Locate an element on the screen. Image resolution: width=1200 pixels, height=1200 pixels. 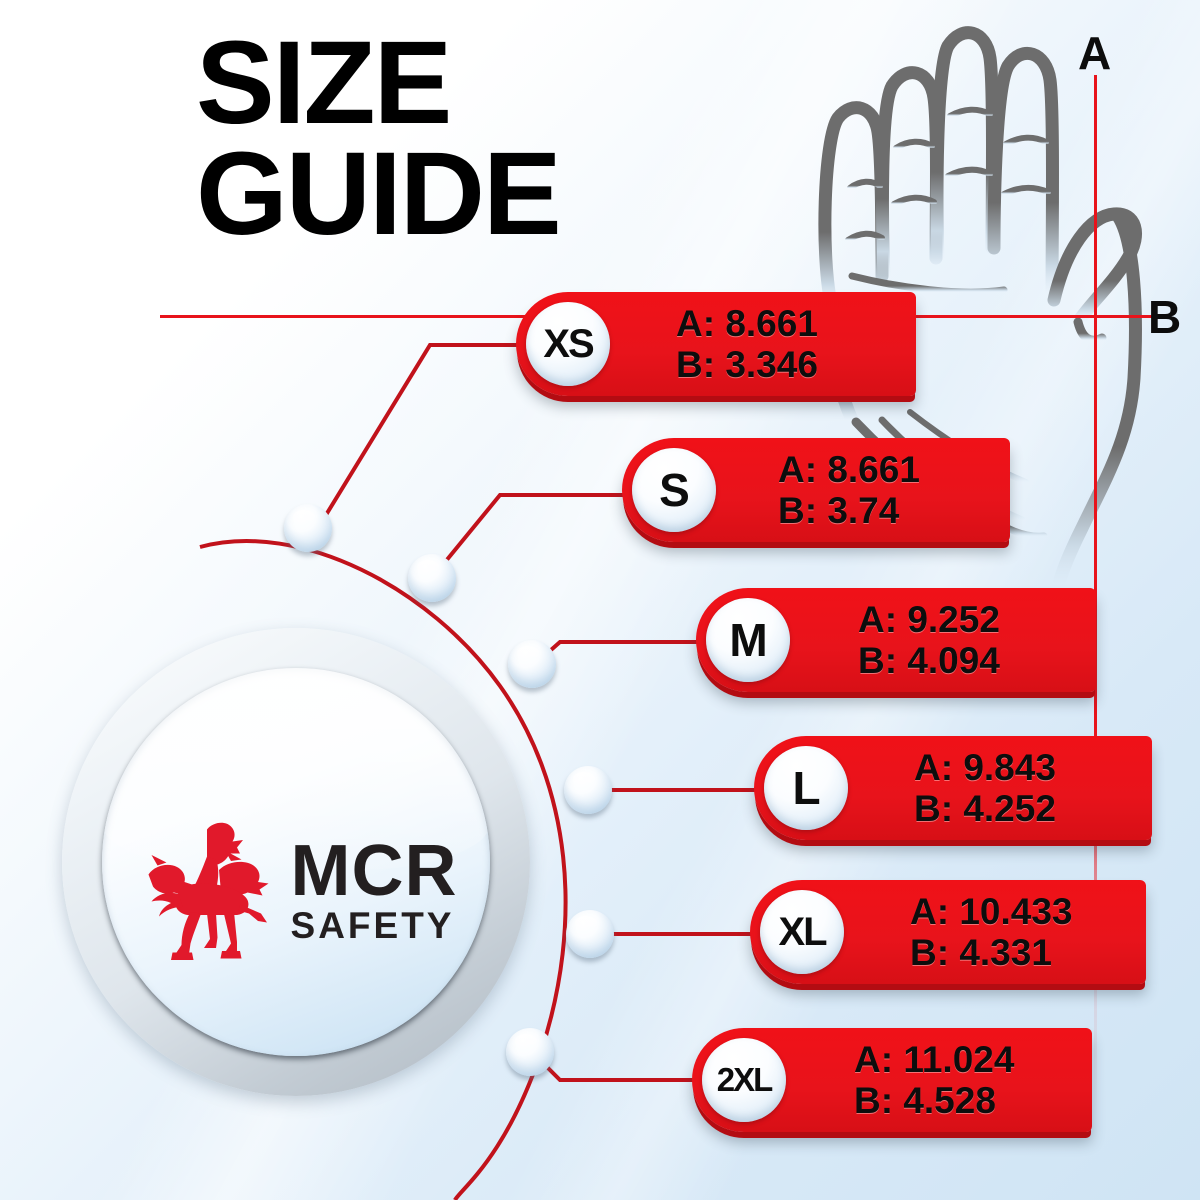
brand-name: MCR is located at coordinates (374, 871).